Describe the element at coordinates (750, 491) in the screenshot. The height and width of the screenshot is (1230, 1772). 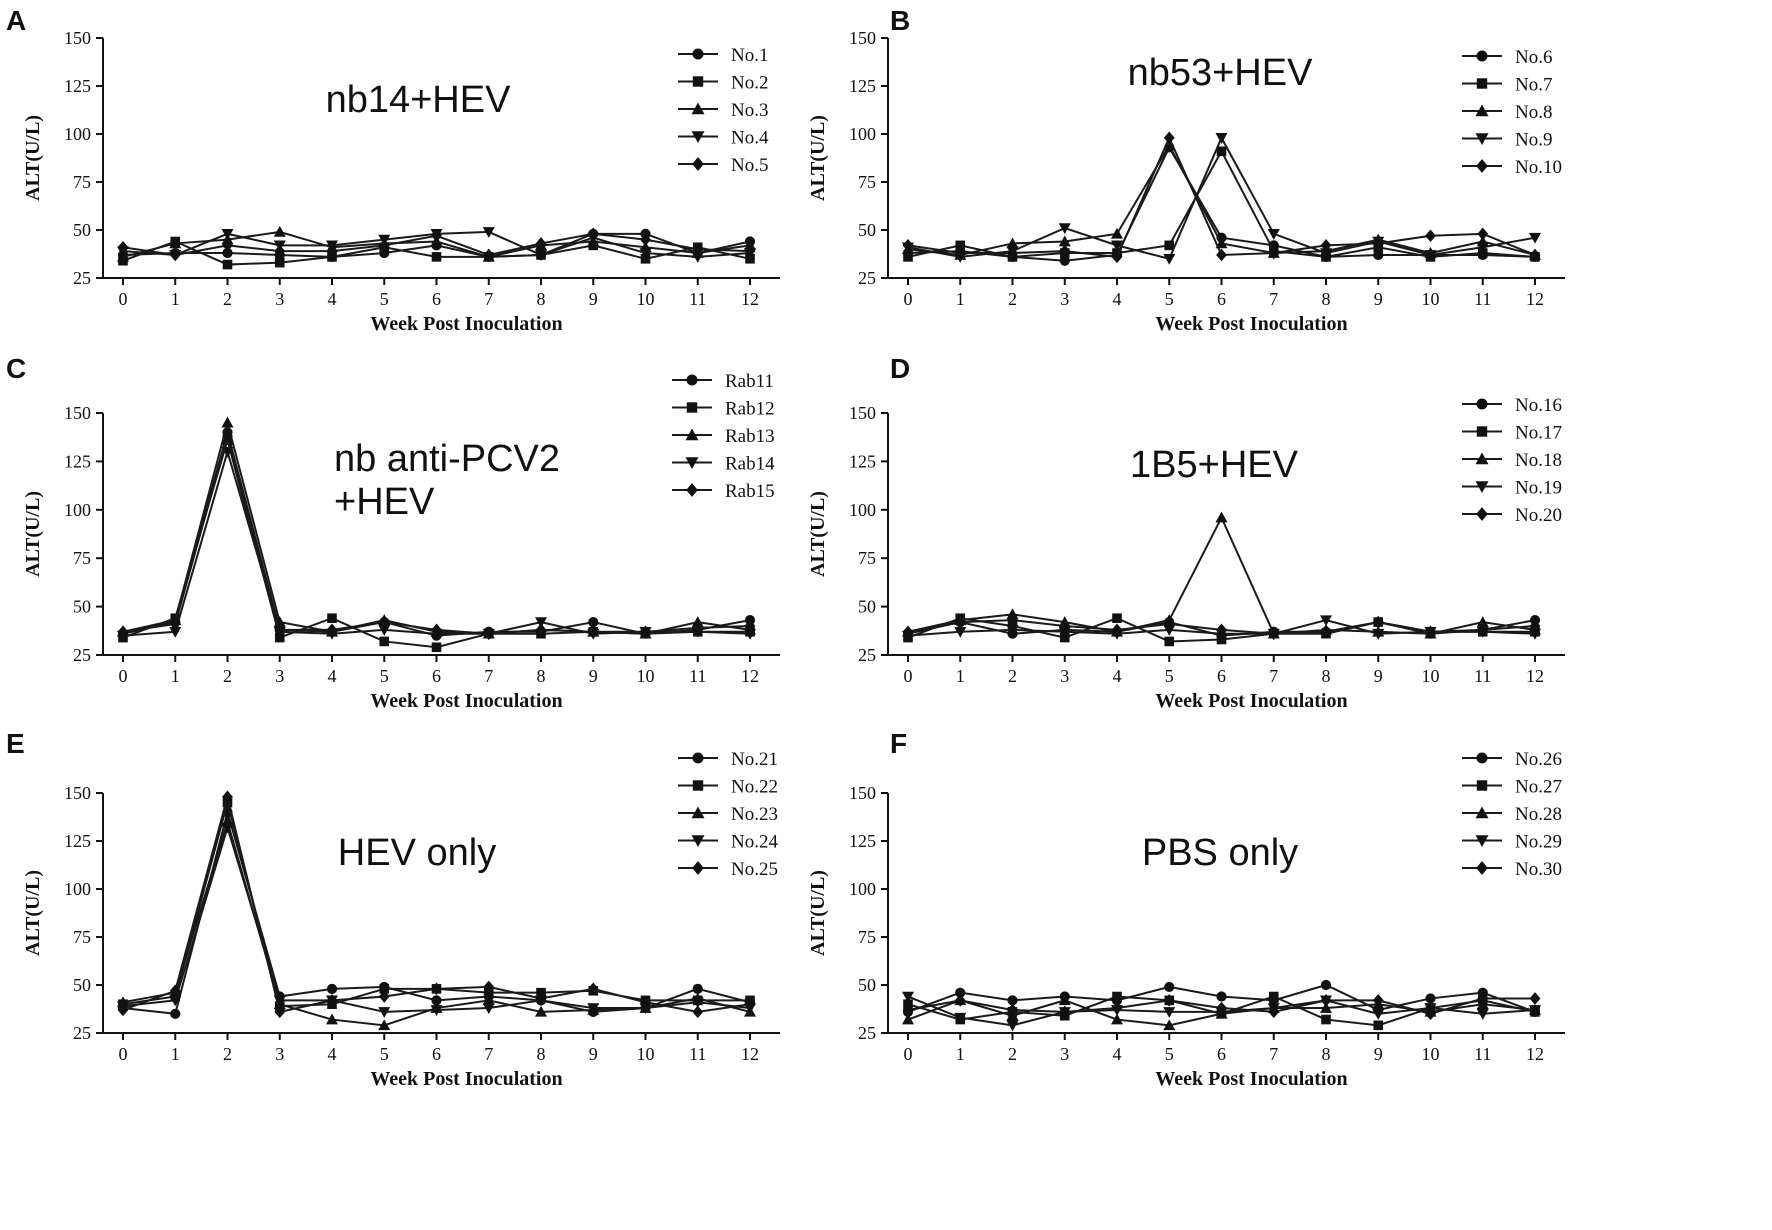
I see `legend-label: Rab15` at that location.